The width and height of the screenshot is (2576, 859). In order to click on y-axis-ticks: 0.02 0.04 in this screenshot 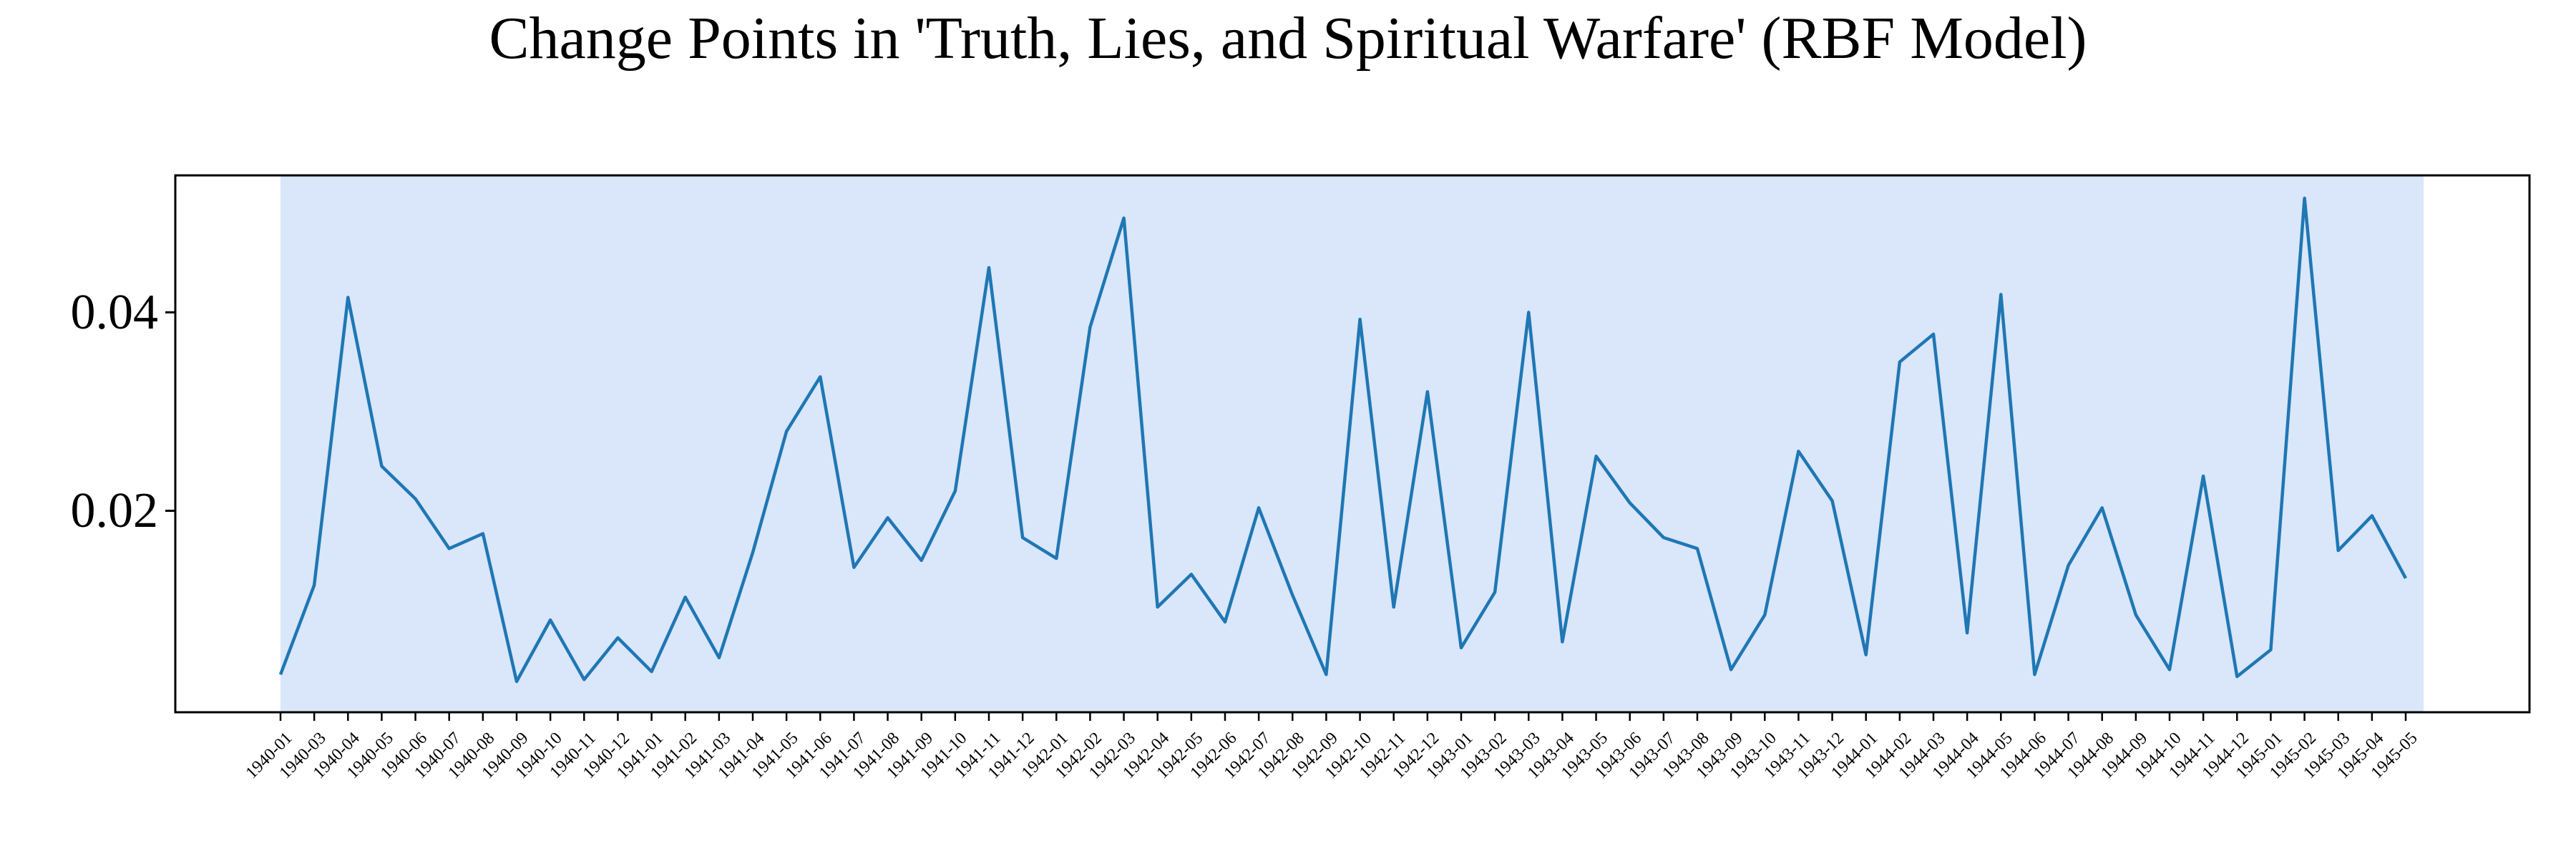, I will do `click(123, 411)`.